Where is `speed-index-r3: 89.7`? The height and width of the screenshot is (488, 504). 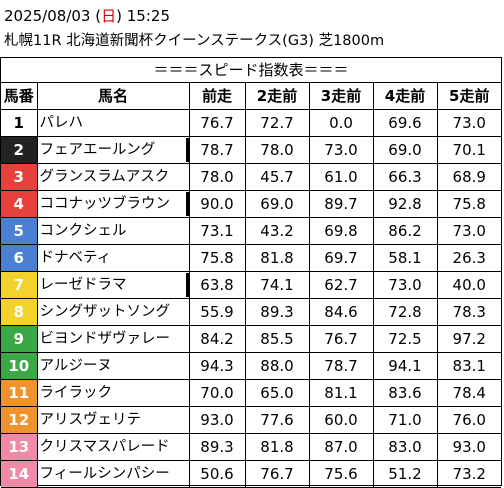
speed-index-r3: 89.7 is located at coordinates (341, 204).